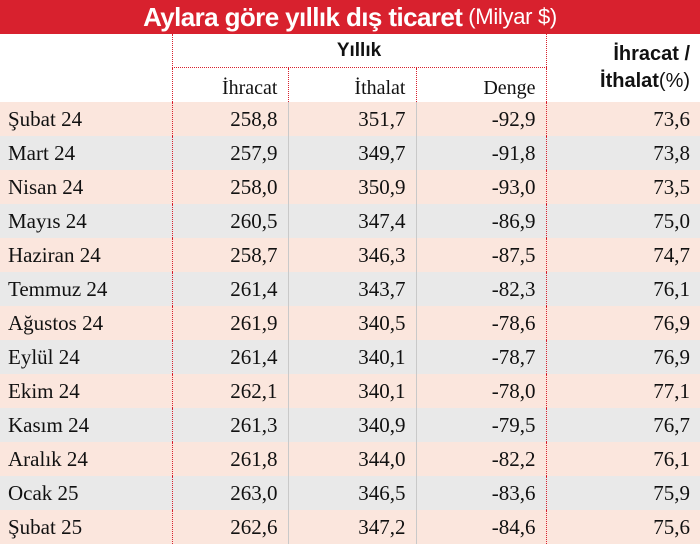 Image resolution: width=700 pixels, height=546 pixels. Describe the element at coordinates (86, 221) in the screenshot. I see `month-cell: Mayıs 24` at that location.